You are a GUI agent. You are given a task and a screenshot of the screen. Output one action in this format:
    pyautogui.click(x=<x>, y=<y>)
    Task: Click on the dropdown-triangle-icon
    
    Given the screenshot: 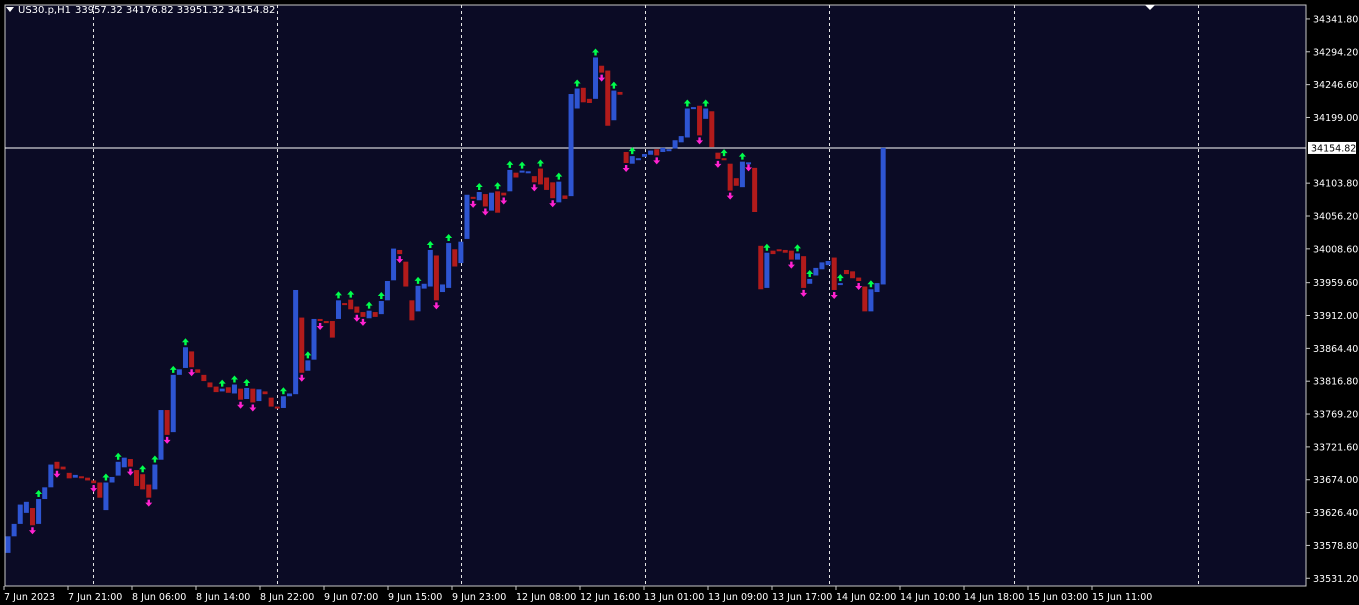 What is the action you would take?
    pyautogui.click(x=10, y=9)
    